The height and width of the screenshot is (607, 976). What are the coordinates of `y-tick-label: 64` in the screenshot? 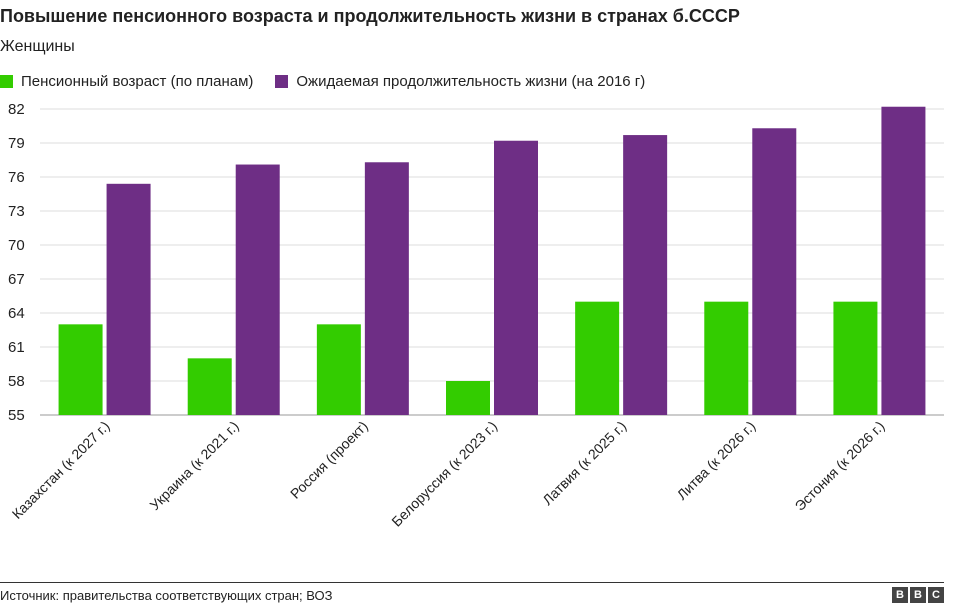 It's located at (16, 313).